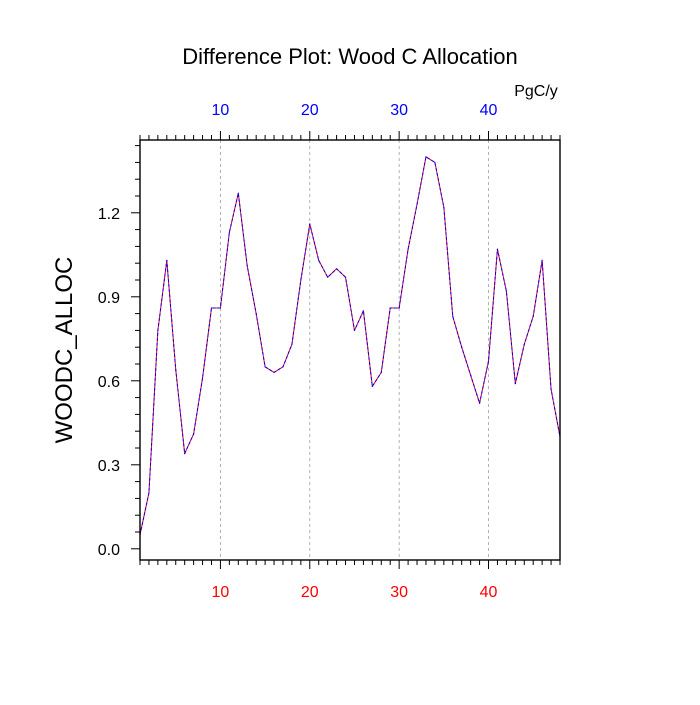  Describe the element at coordinates (399, 110) in the screenshot. I see `x-tick-label-top: 30` at that location.